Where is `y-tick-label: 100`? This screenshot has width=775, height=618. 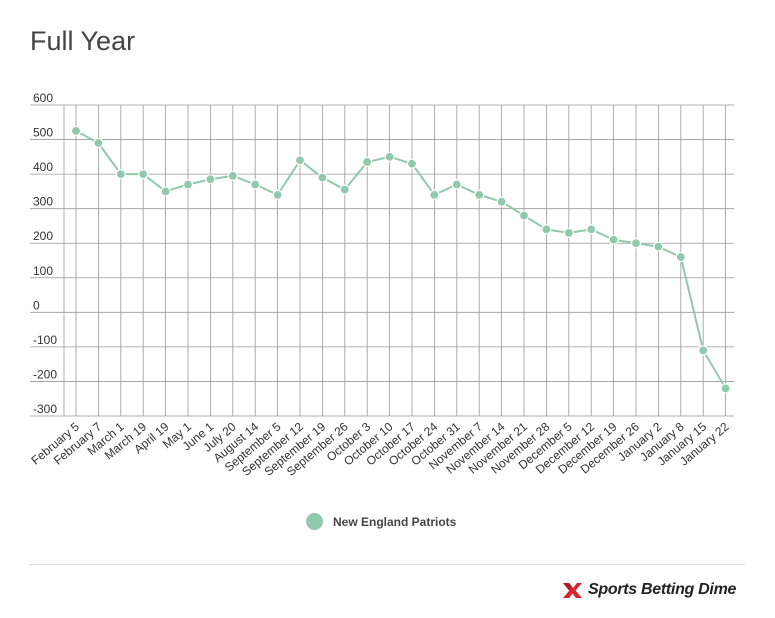
y-tick-label: 100 is located at coordinates (43, 271).